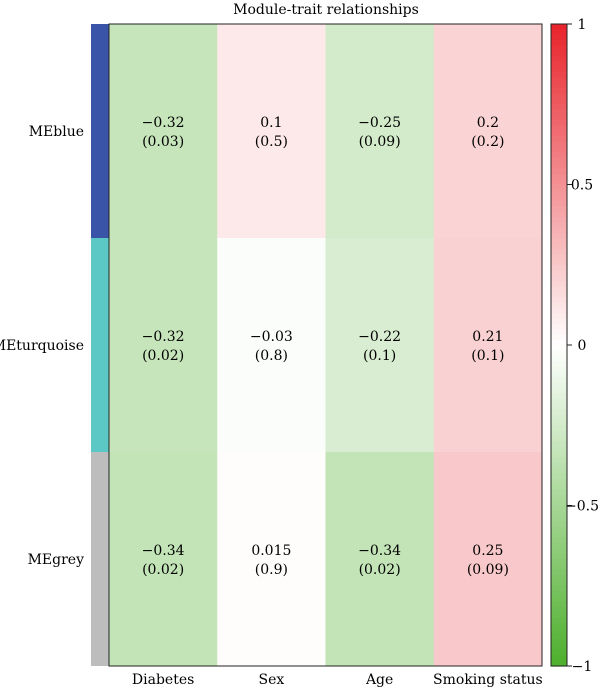 This screenshot has height=689, width=600. I want to click on column-label: Sex, so click(271, 680).